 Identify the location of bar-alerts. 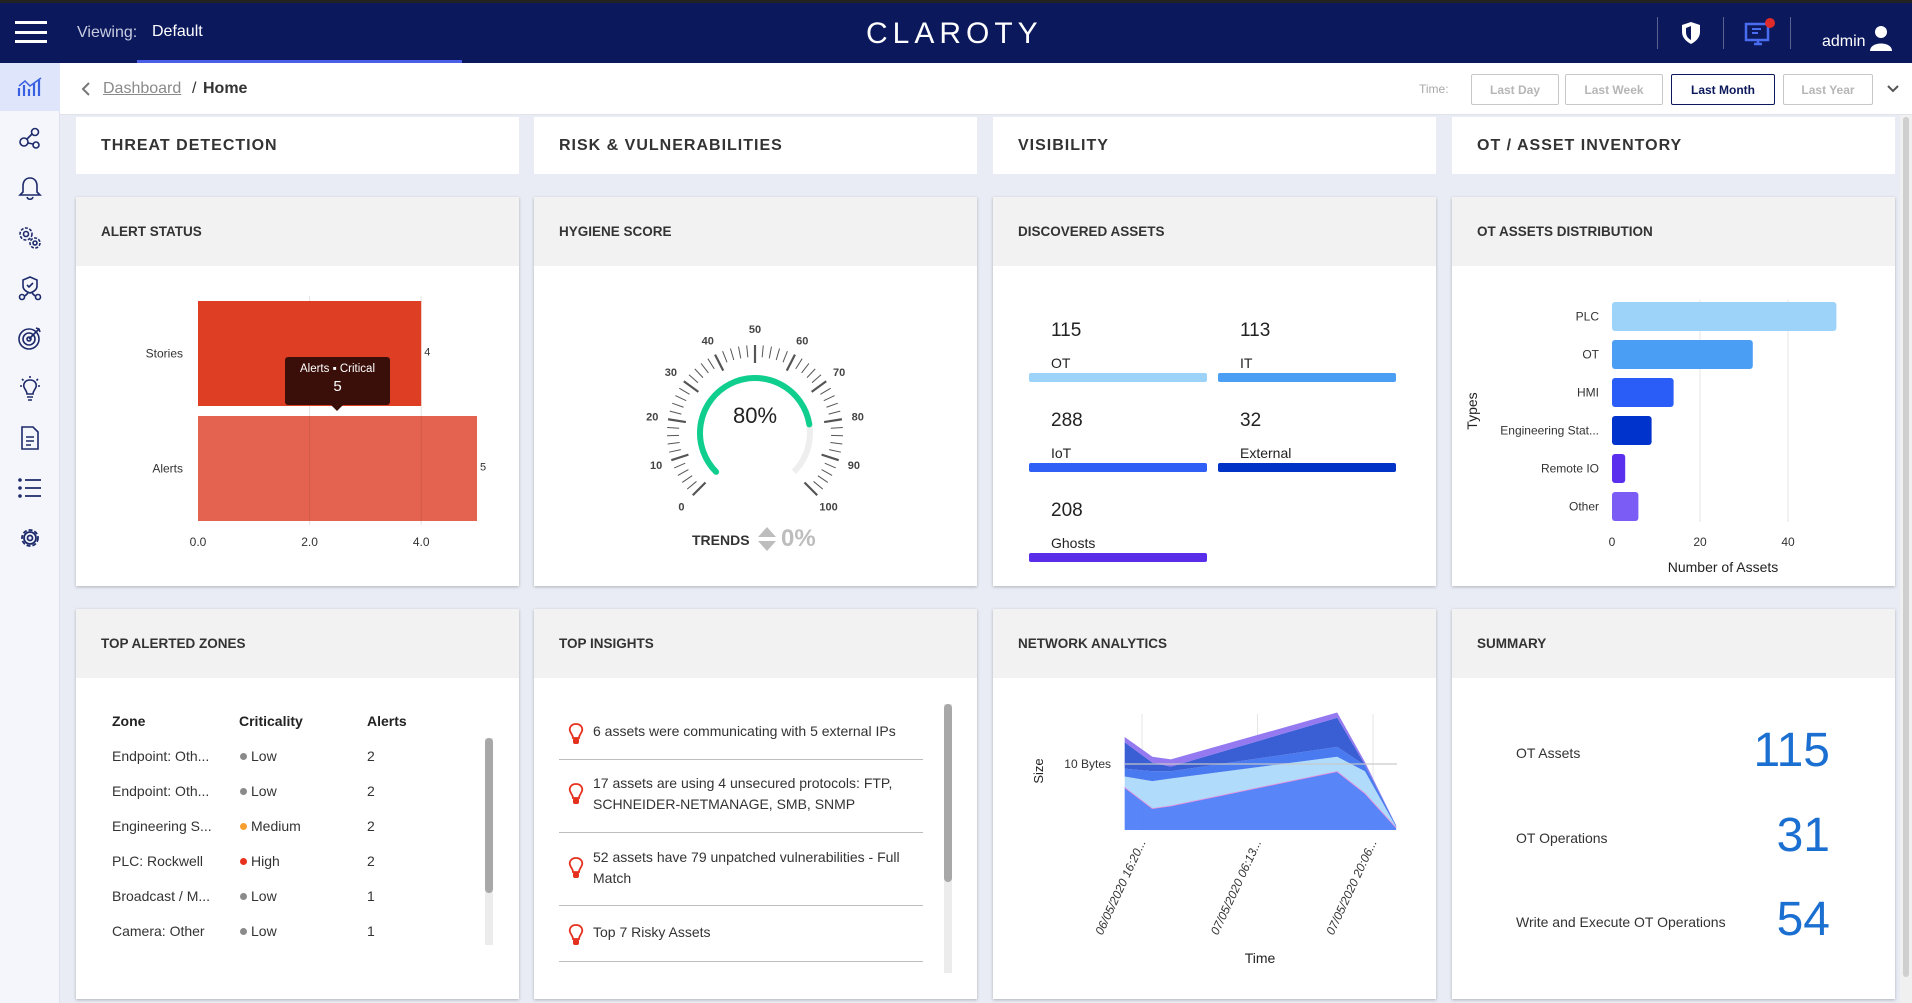
(337, 468).